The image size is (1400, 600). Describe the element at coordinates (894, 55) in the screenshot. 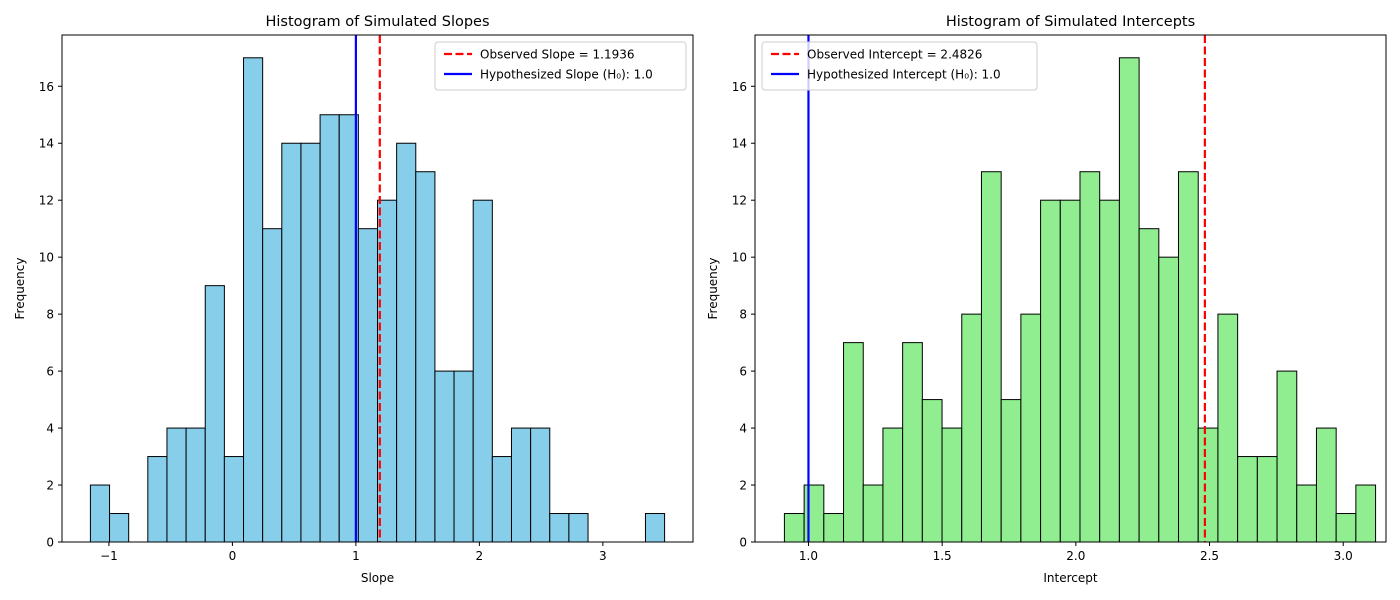

I see `legend-label: Observed Intercept = 2.4826` at that location.